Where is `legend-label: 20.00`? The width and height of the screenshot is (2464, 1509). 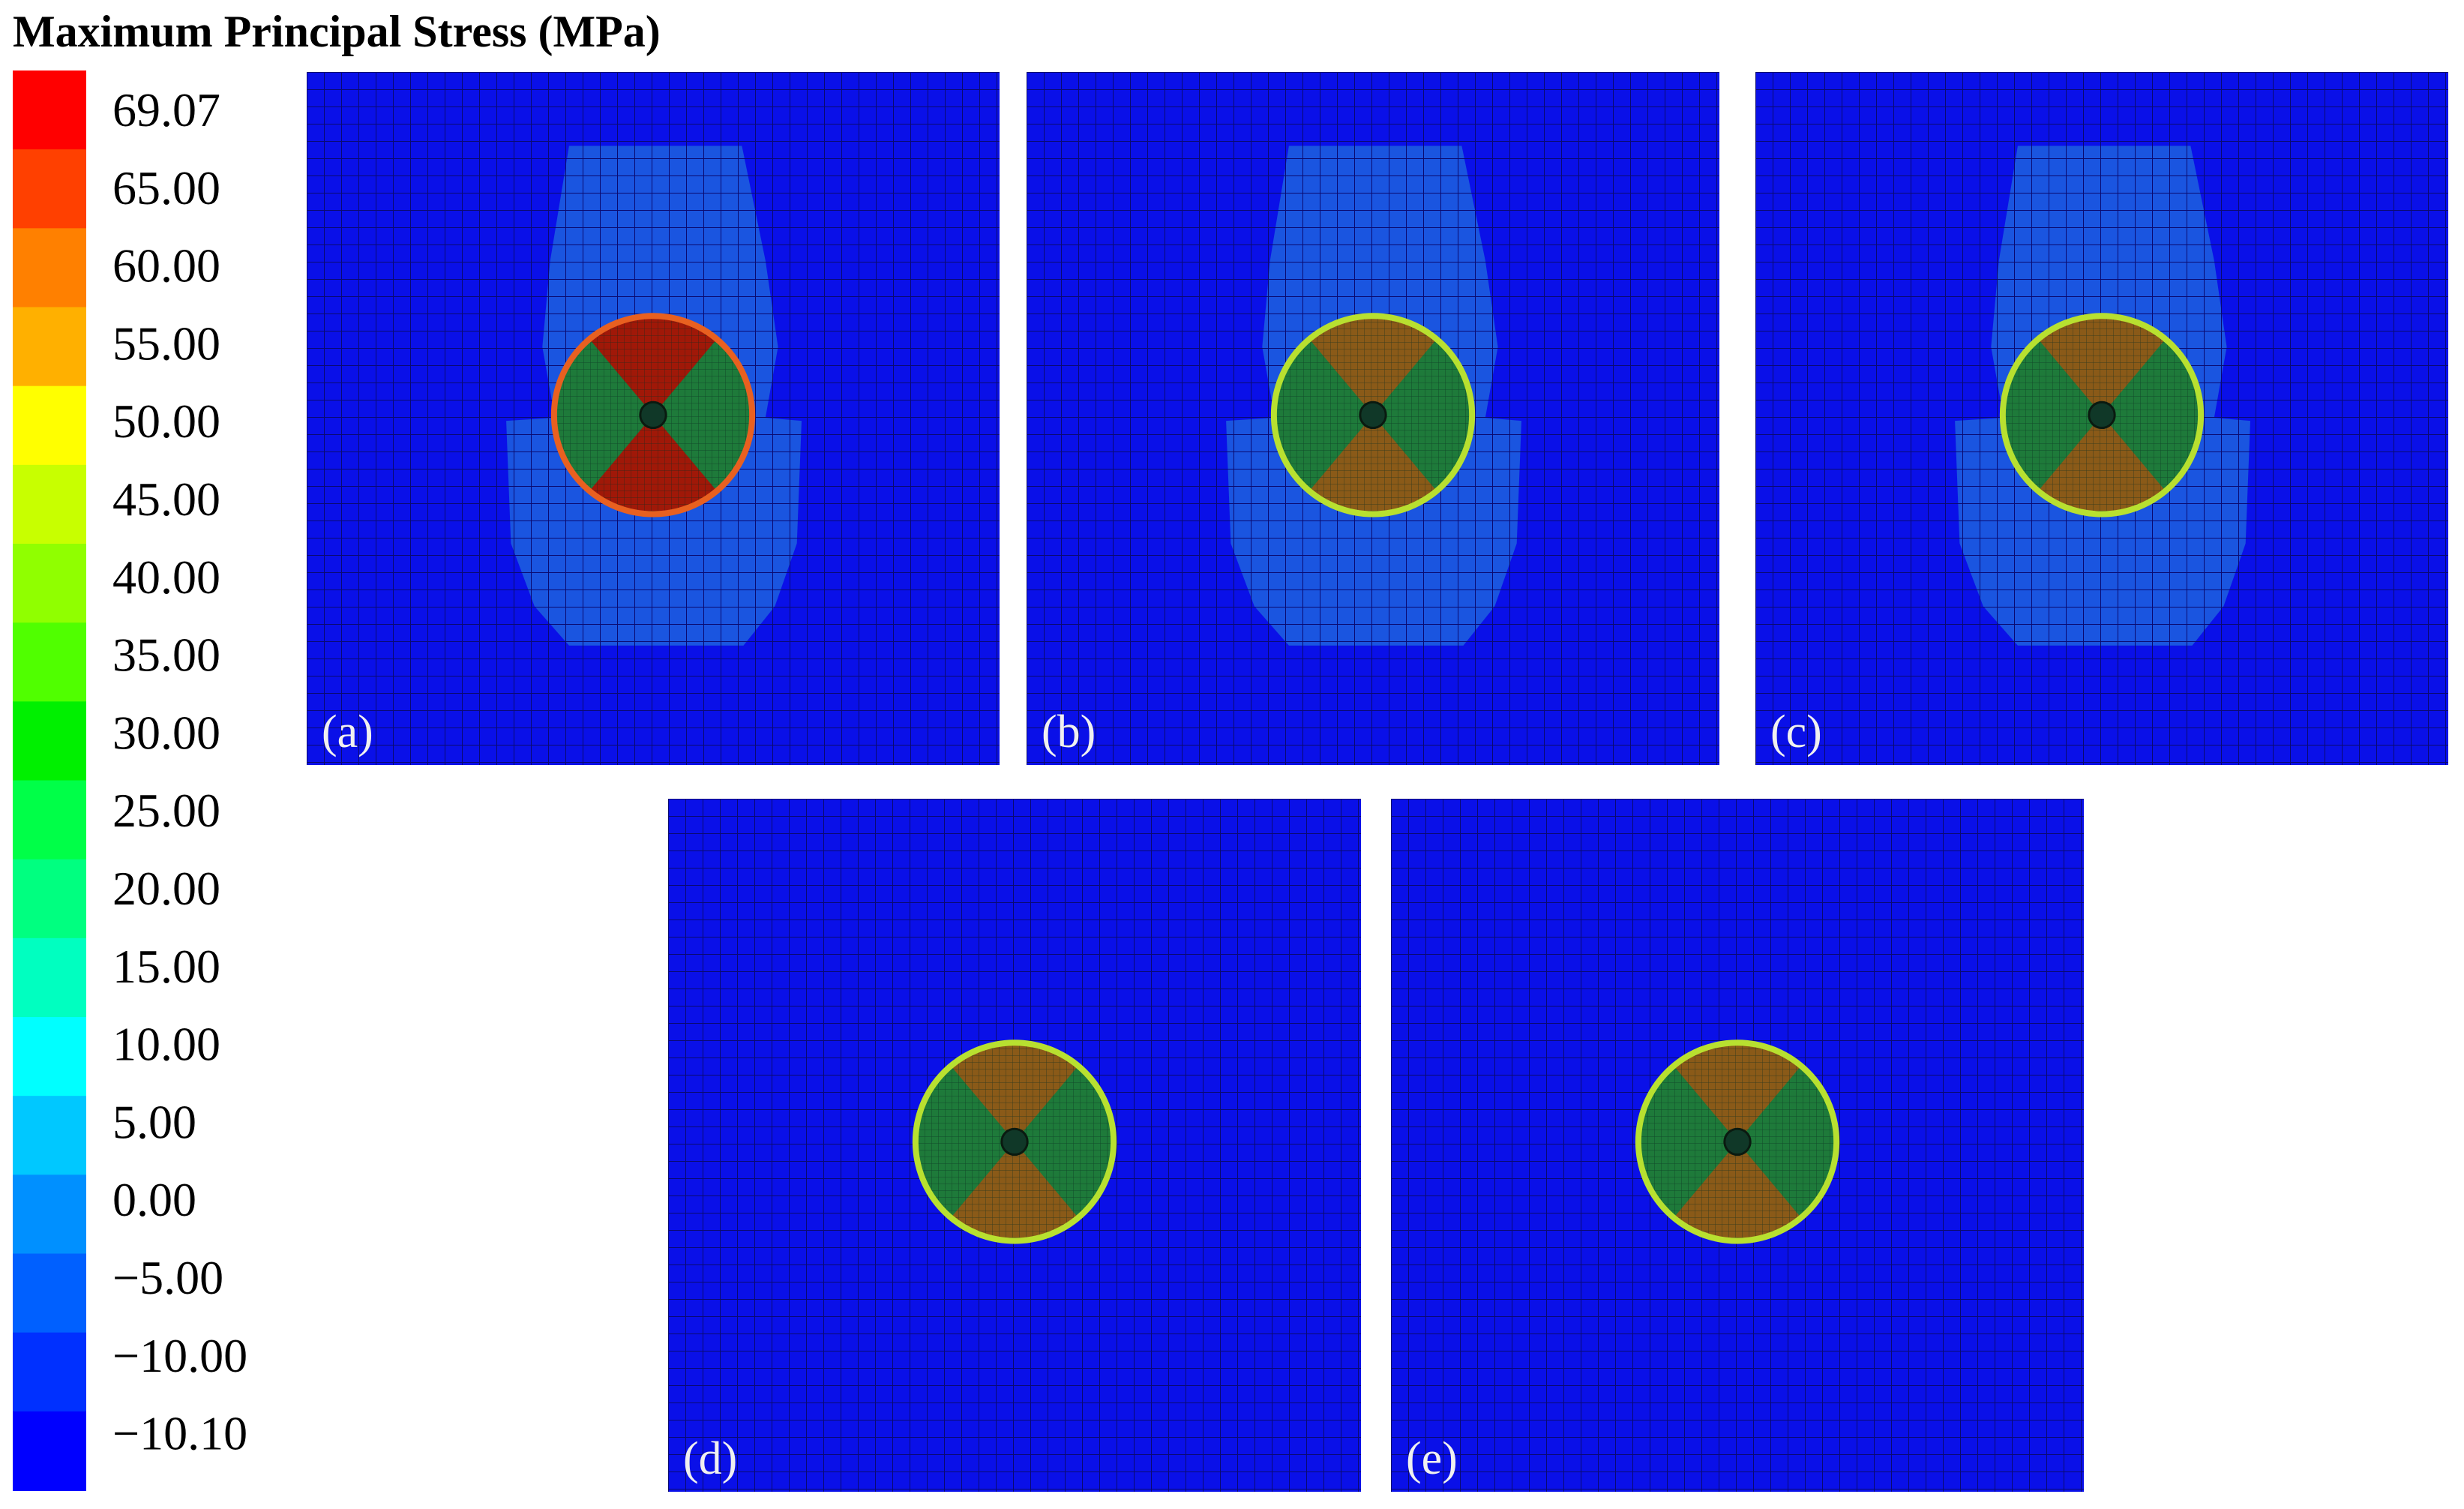
legend-label: 20.00 is located at coordinates (166, 888).